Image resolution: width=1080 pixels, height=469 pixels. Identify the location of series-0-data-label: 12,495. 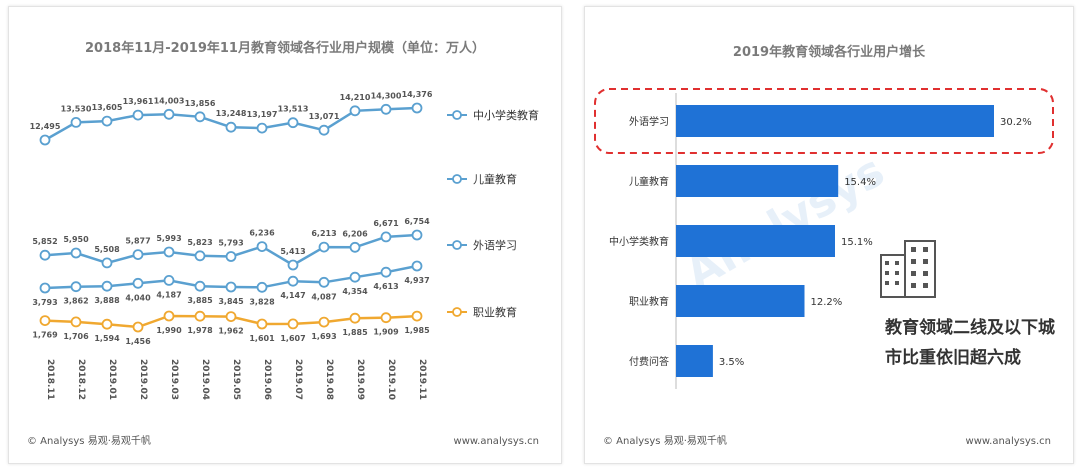
(45, 126).